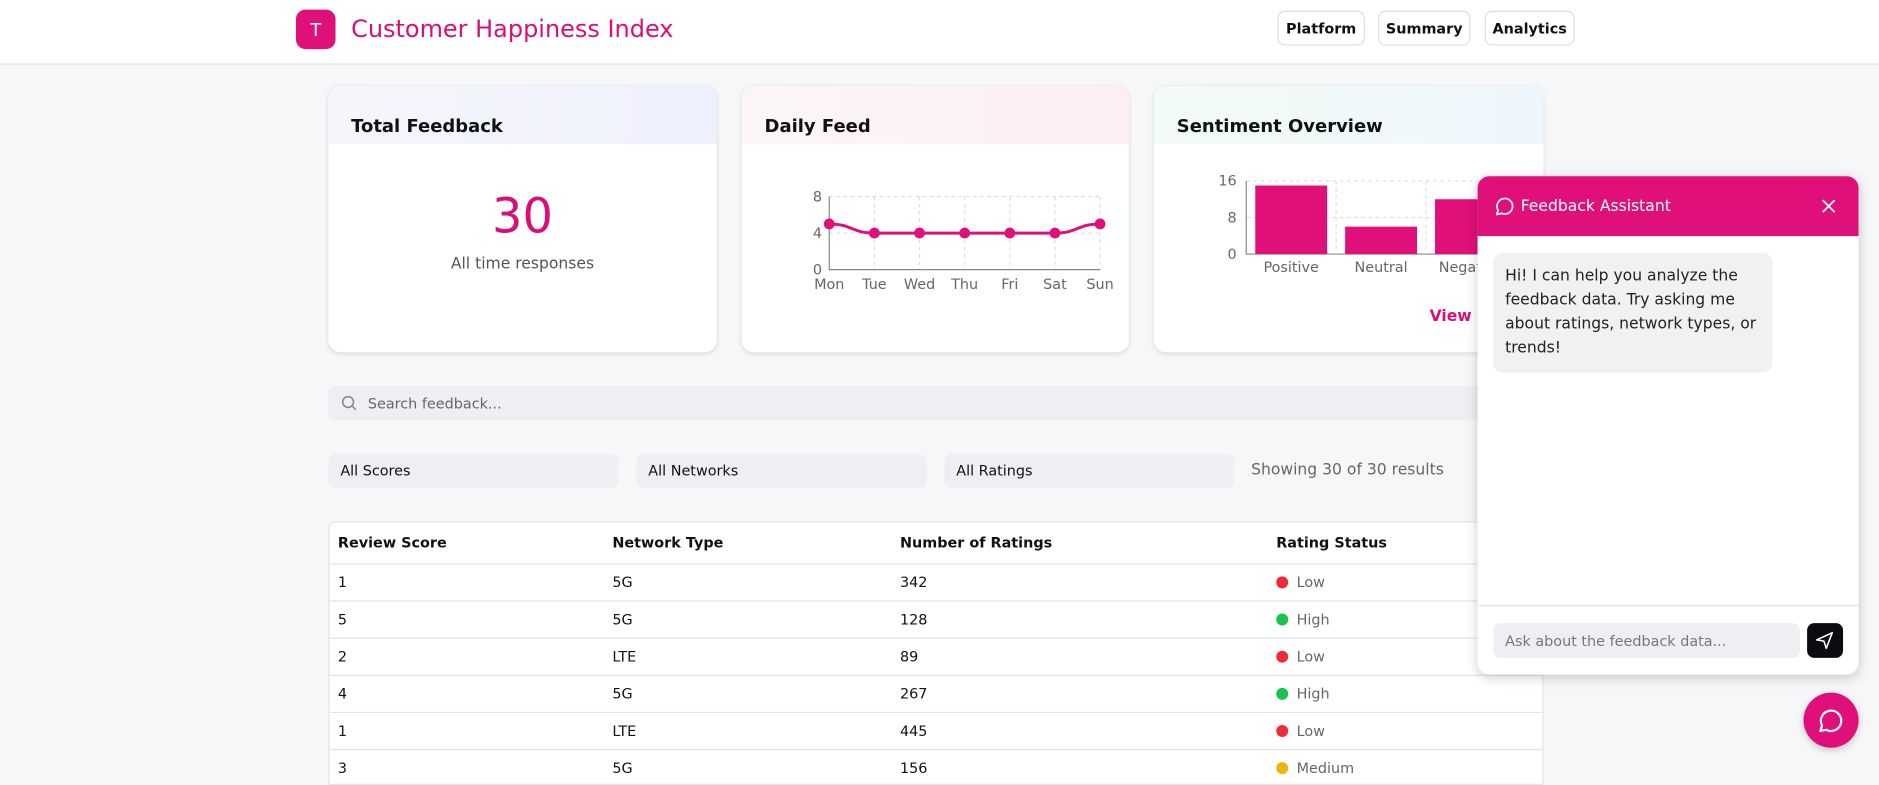 The height and width of the screenshot is (785, 1879). I want to click on filter-label: All Scores, so click(375, 471).